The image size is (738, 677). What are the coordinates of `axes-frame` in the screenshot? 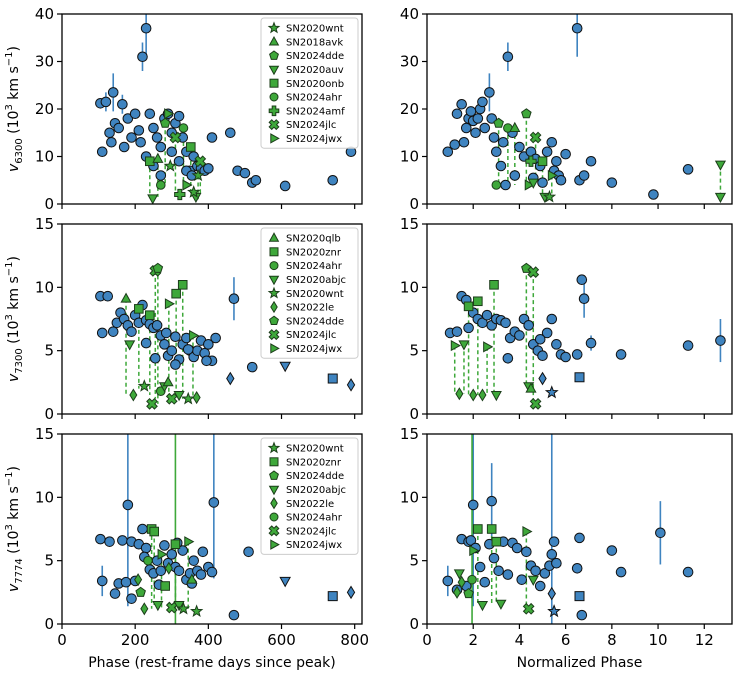 It's located at (579, 319).